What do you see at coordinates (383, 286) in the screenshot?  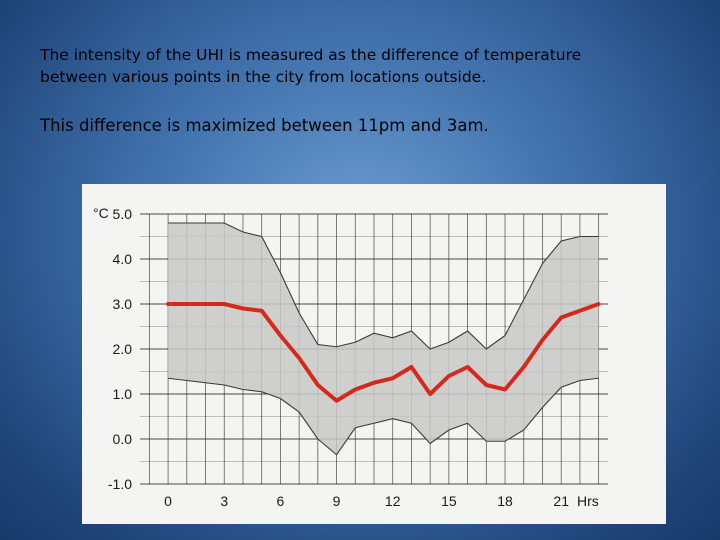 I see `upper-bound-line` at bounding box center [383, 286].